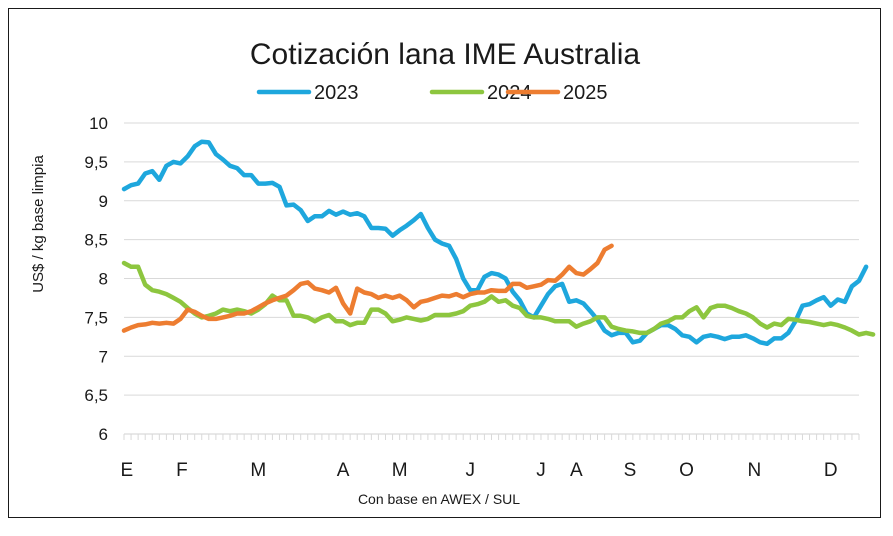 This screenshot has height=536, width=893. What do you see at coordinates (103, 201) in the screenshot?
I see `y-tick-label: 9` at bounding box center [103, 201].